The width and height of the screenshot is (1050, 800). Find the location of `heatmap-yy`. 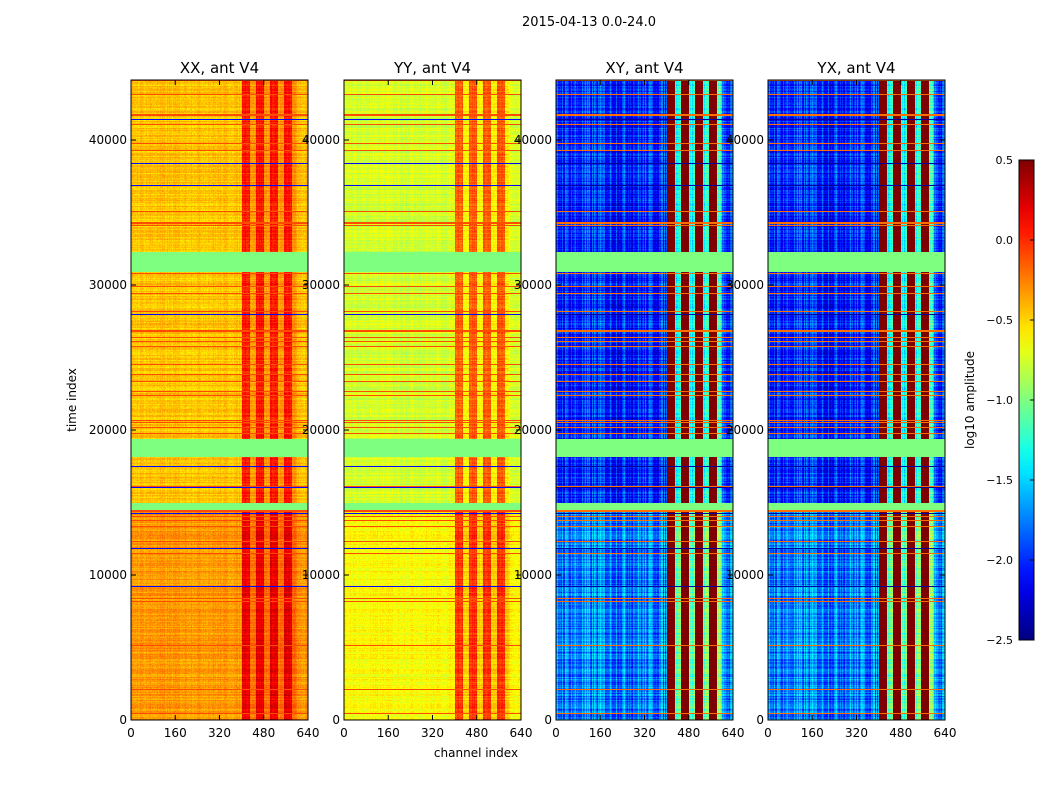

heatmap-yy is located at coordinates (432, 400).